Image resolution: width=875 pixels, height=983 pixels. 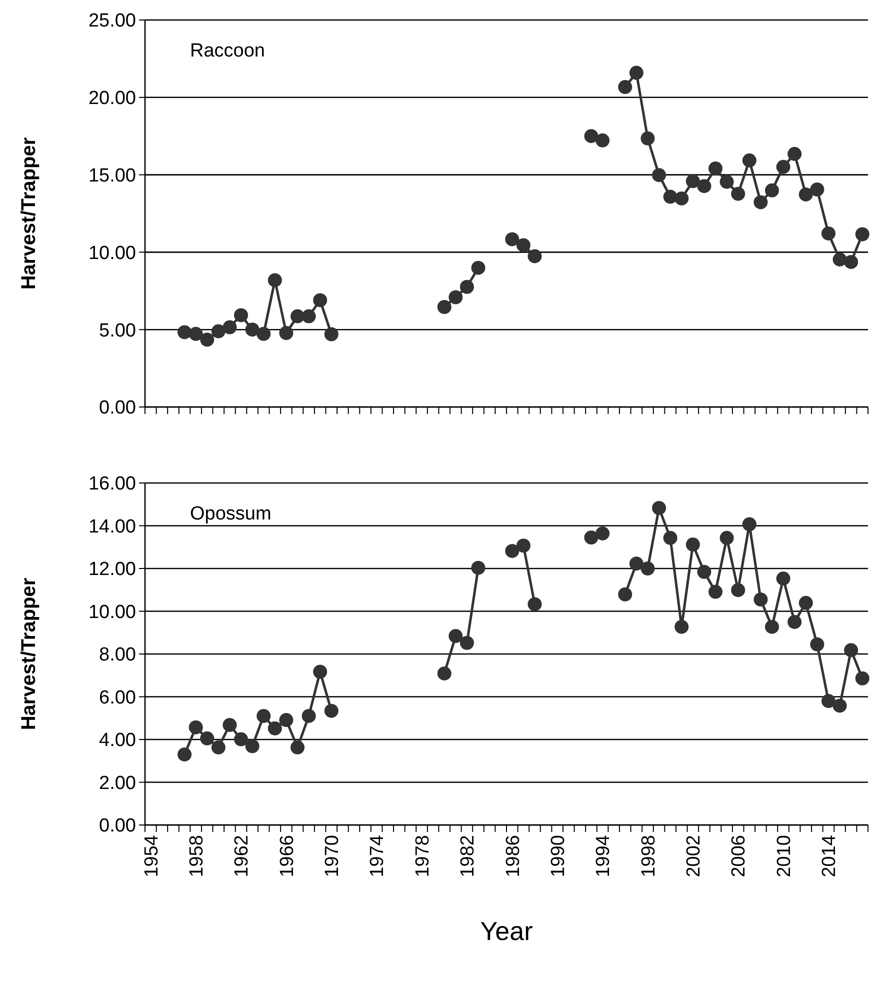 What do you see at coordinates (117, 655) in the screenshot?
I see `y-tick-label: 8.00` at bounding box center [117, 655].